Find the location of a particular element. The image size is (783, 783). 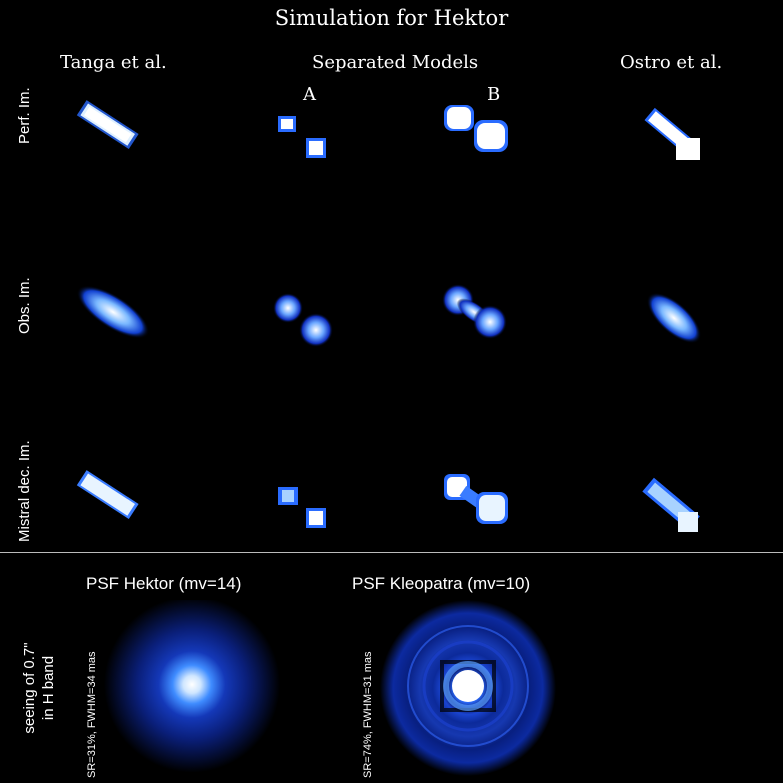

mistral-image-model-a is located at coordinates (302, 507).